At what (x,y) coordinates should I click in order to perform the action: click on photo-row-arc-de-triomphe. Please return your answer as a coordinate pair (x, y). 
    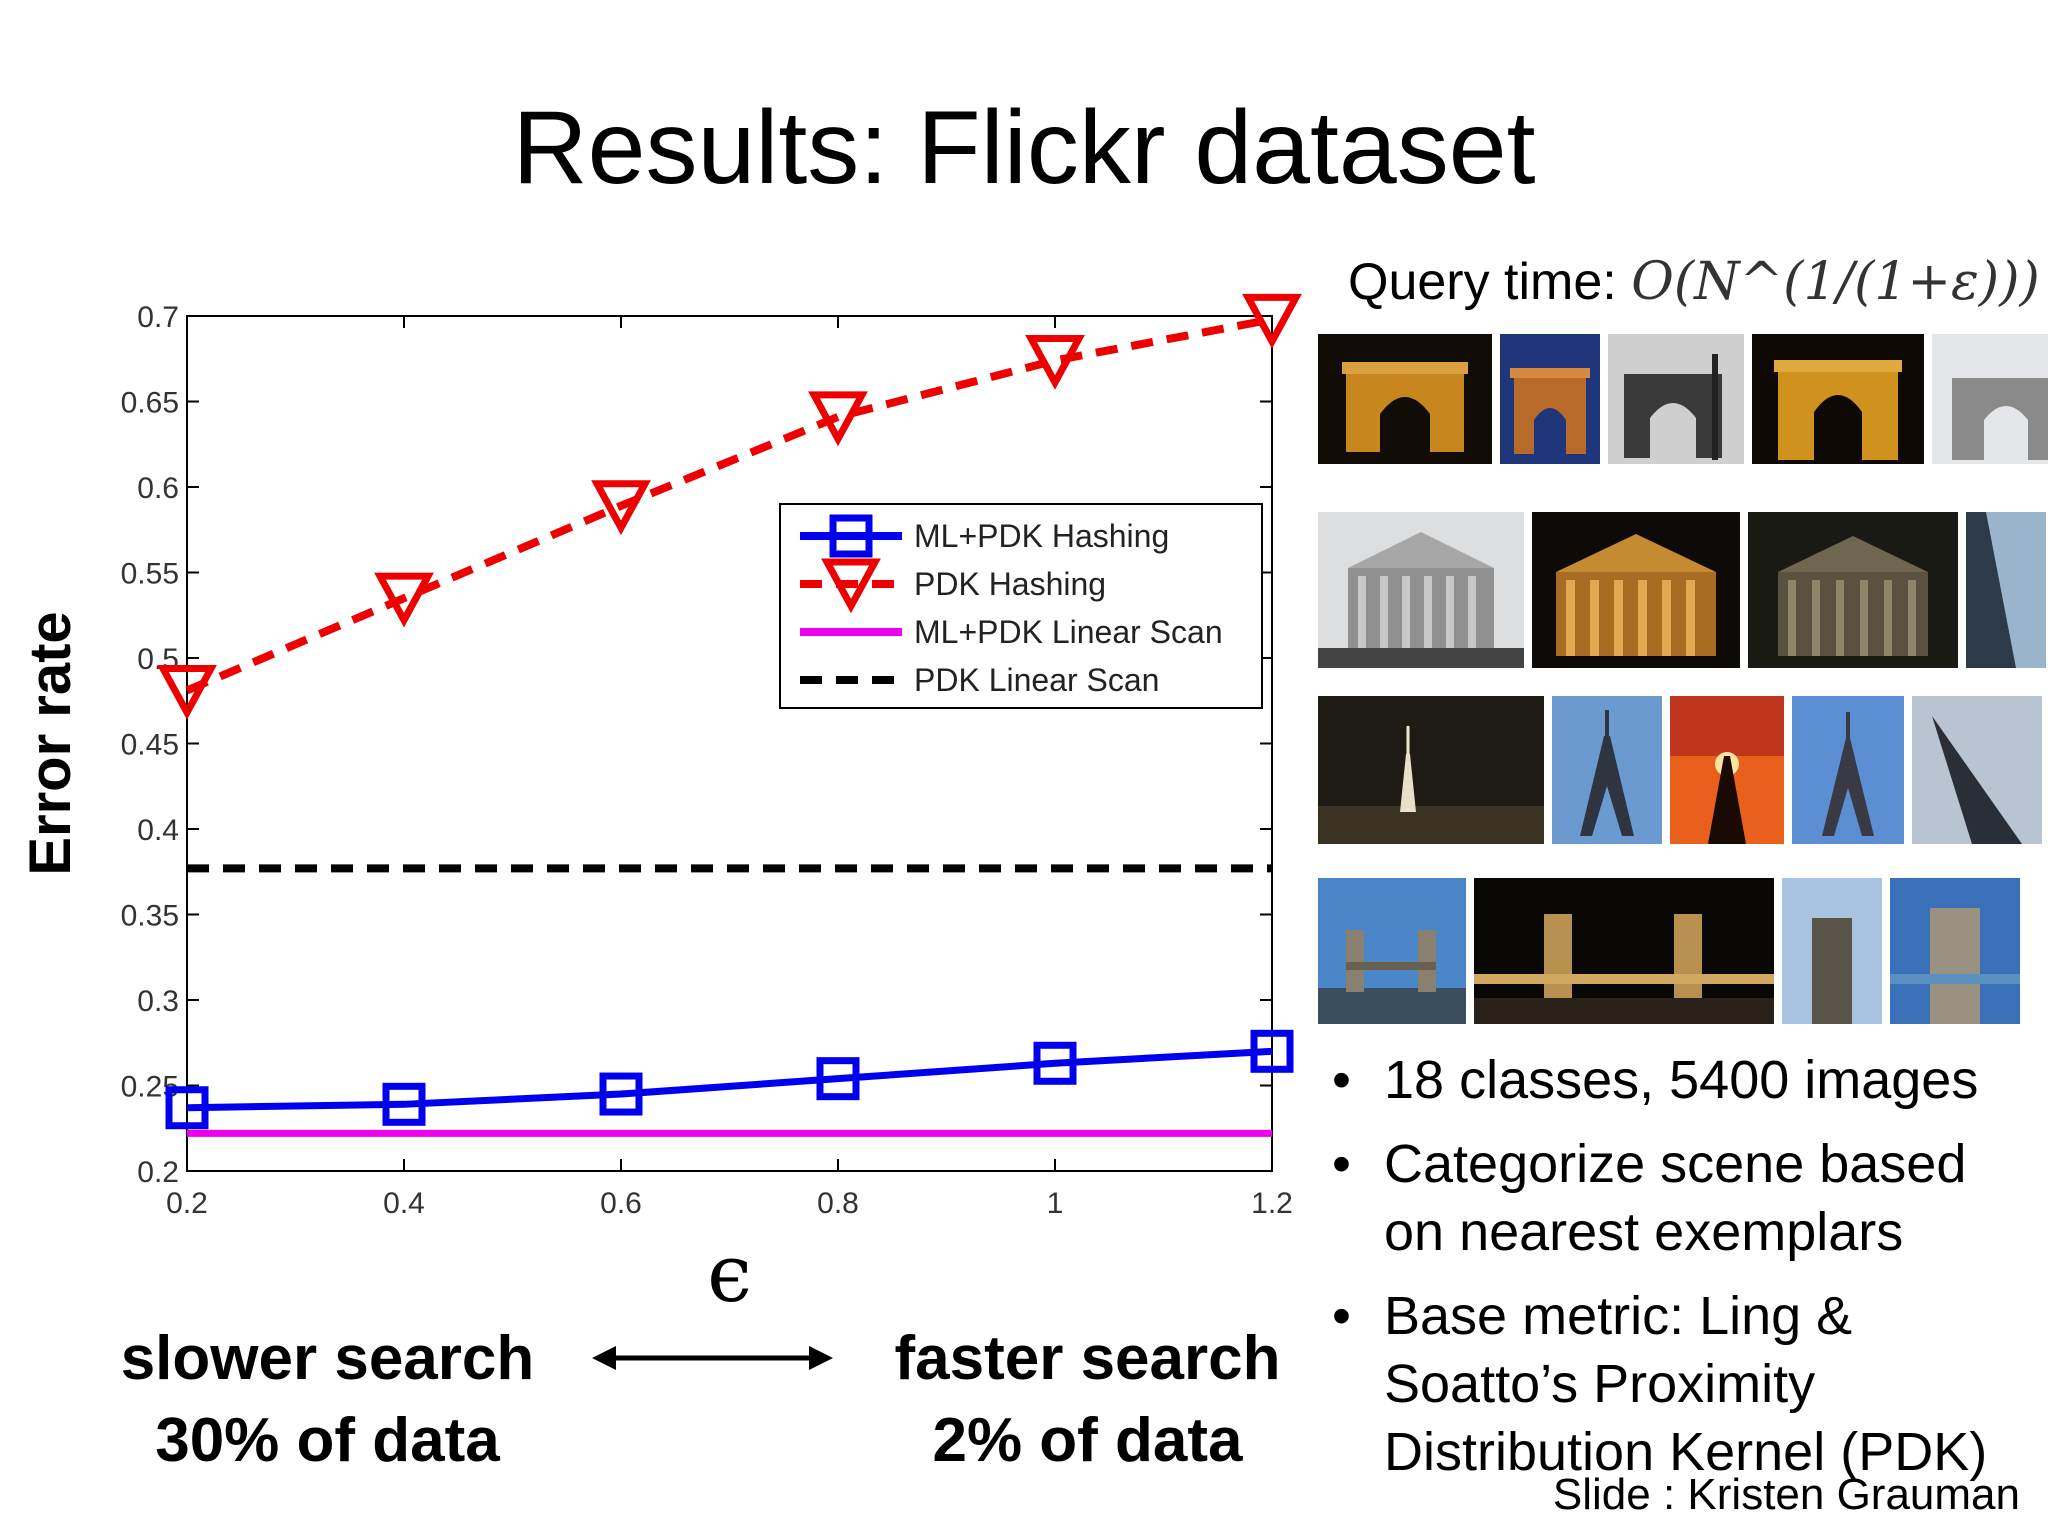
    Looking at the image, I should click on (1683, 399).